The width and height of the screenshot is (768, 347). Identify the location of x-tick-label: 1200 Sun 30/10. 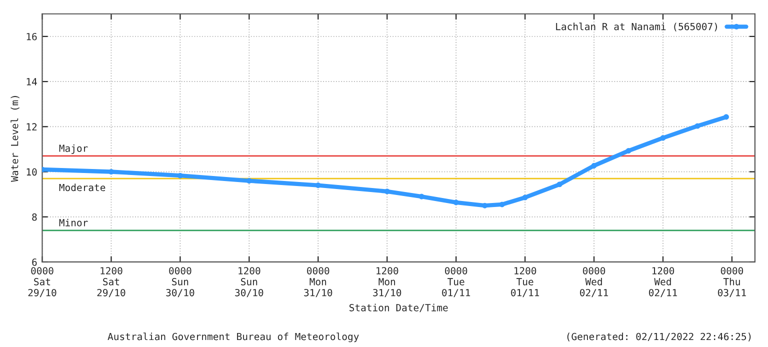
(249, 282).